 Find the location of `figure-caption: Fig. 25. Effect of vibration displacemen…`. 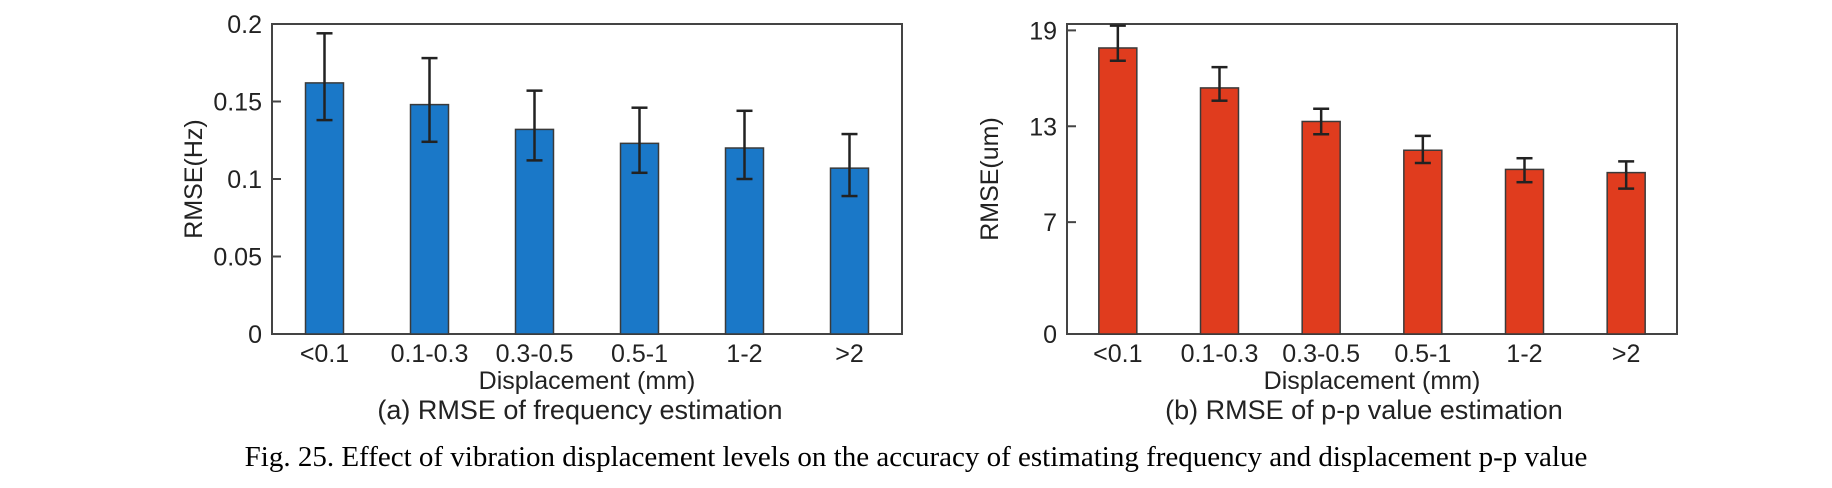

figure-caption: Fig. 25. Effect of vibration displacemen… is located at coordinates (916, 457).